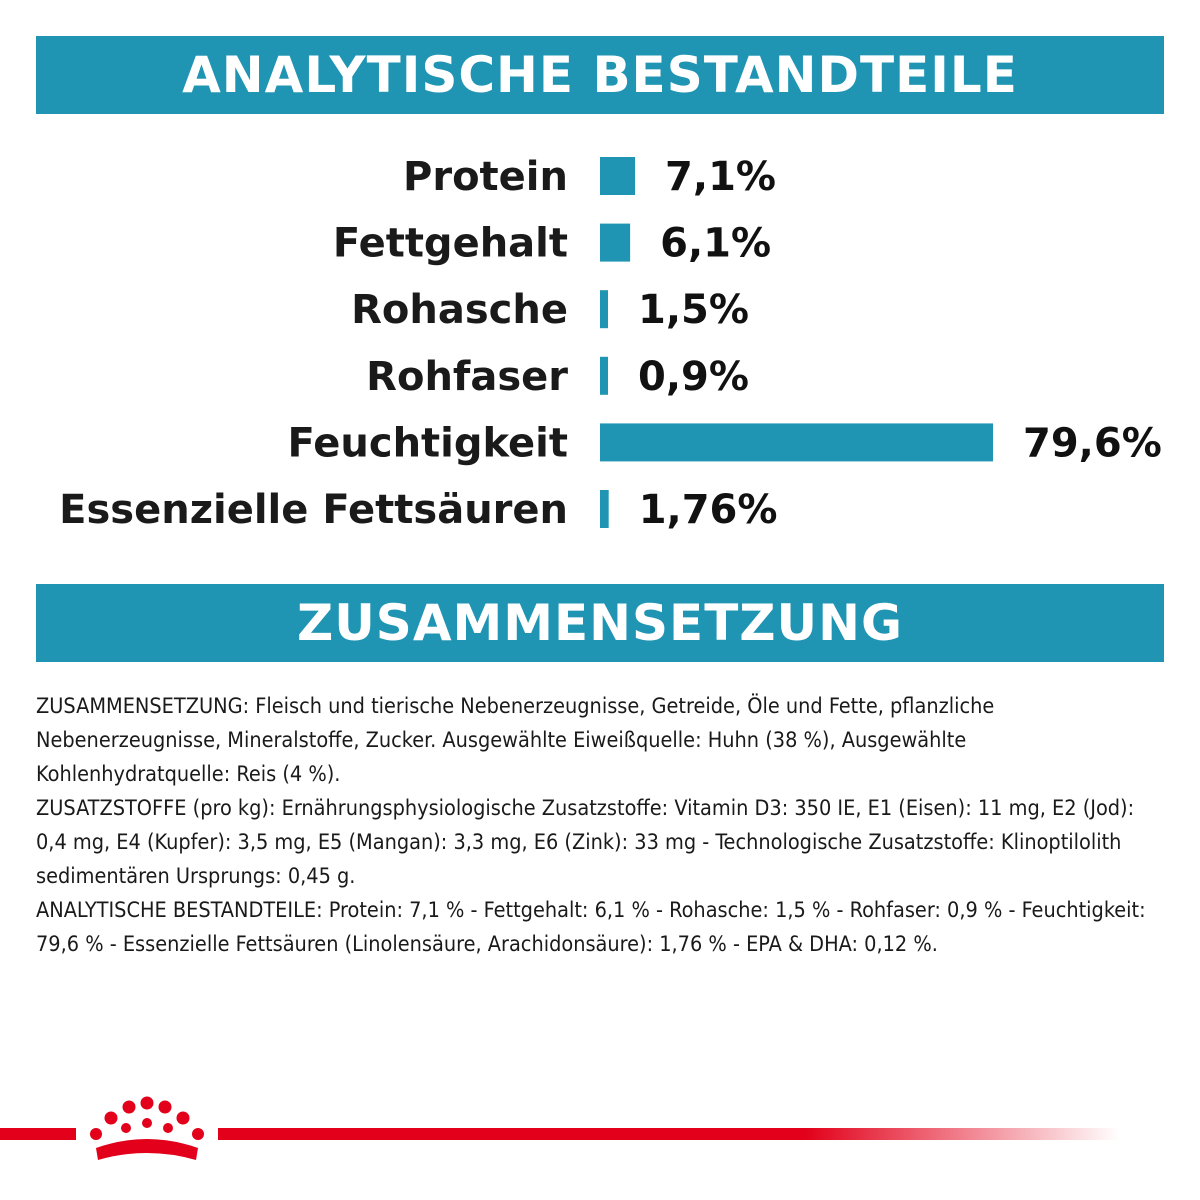  What do you see at coordinates (720, 177) in the screenshot?
I see `value-label: 7,1%` at bounding box center [720, 177].